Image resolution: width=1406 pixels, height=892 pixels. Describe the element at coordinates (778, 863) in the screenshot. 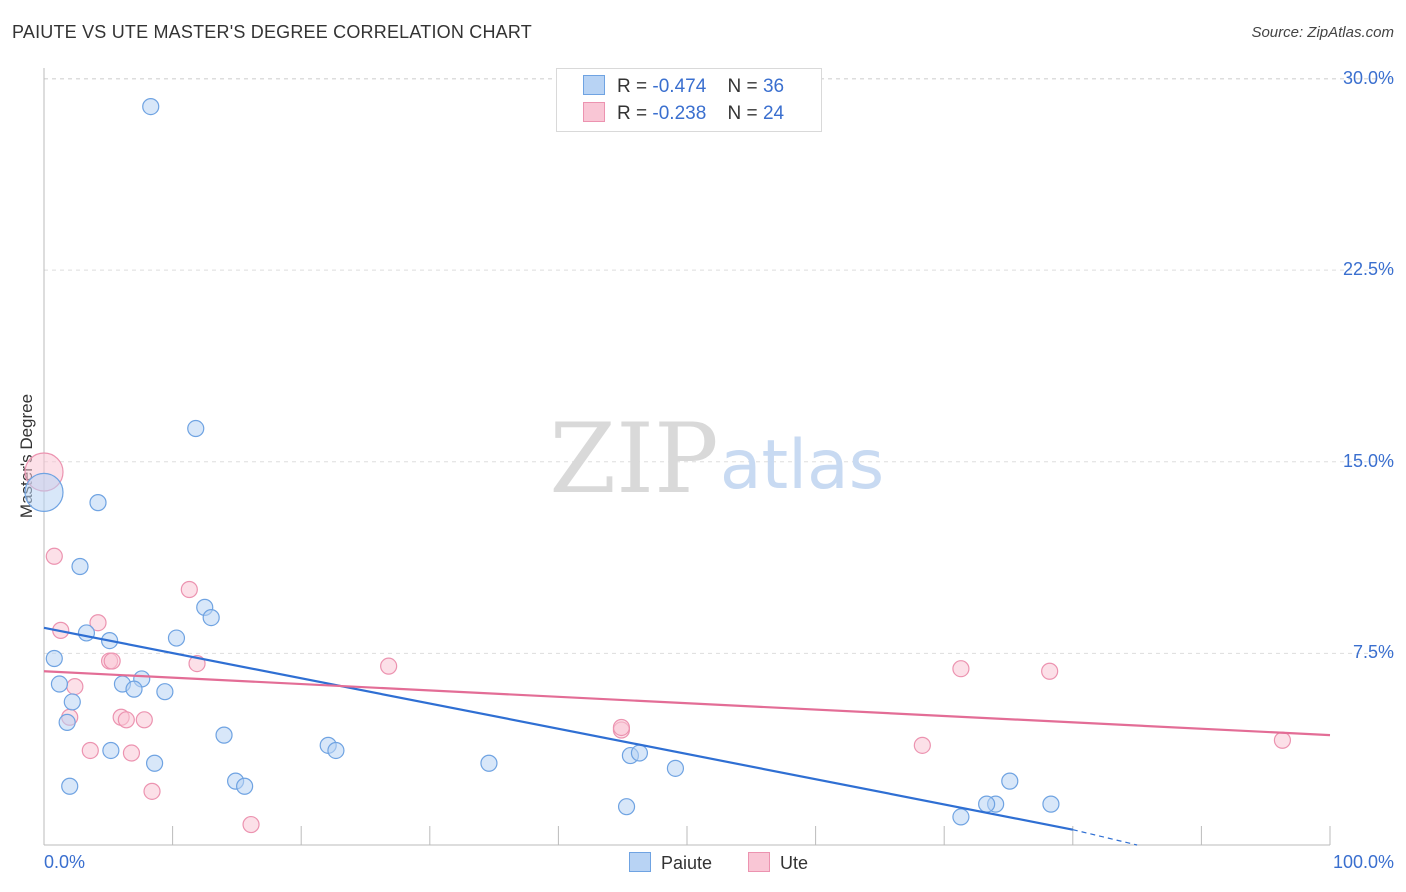

I see `legend-item-ute: Ute` at that location.